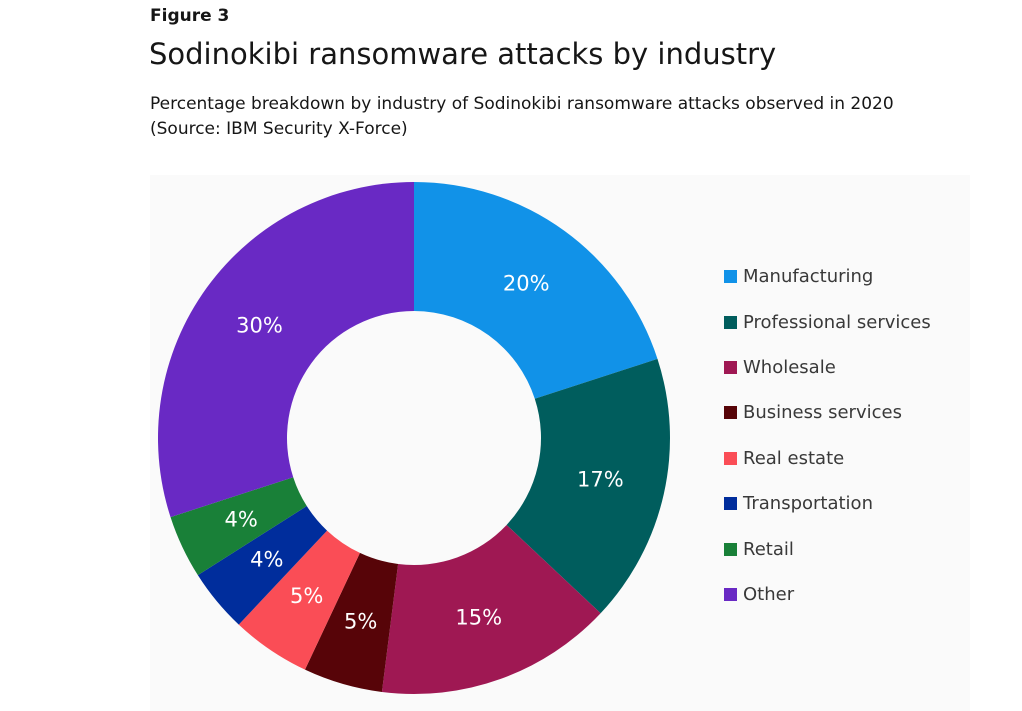 Image resolution: width=1022 pixels, height=711 pixels. What do you see at coordinates (808, 504) in the screenshot?
I see `legend-label-transportation: Transportation` at bounding box center [808, 504].